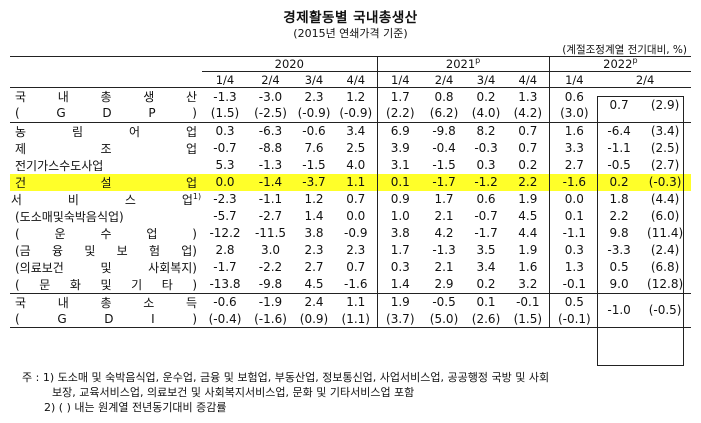 Image resolution: width=701 pixels, height=423 pixels. I want to click on table-cell: -6.3, so click(270, 131).